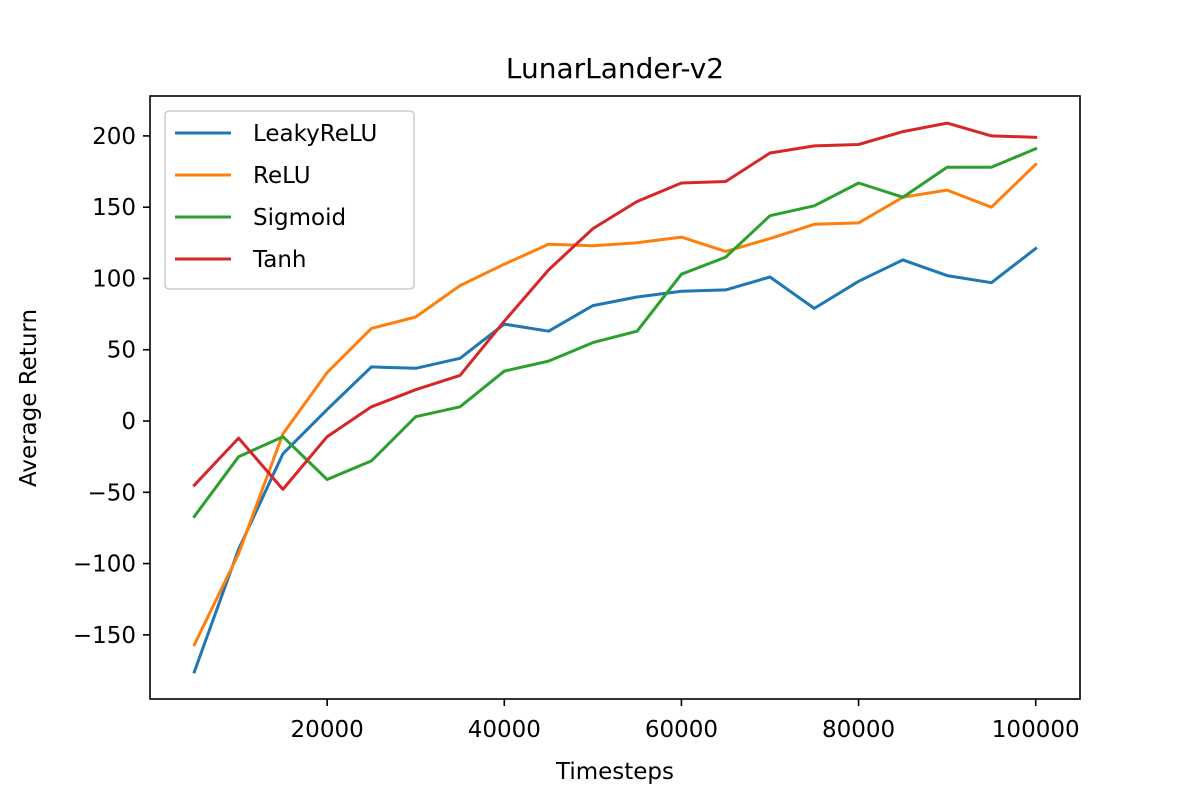 This screenshot has height=800, width=1200. I want to click on y-tick-label: −100, so click(104, 565).